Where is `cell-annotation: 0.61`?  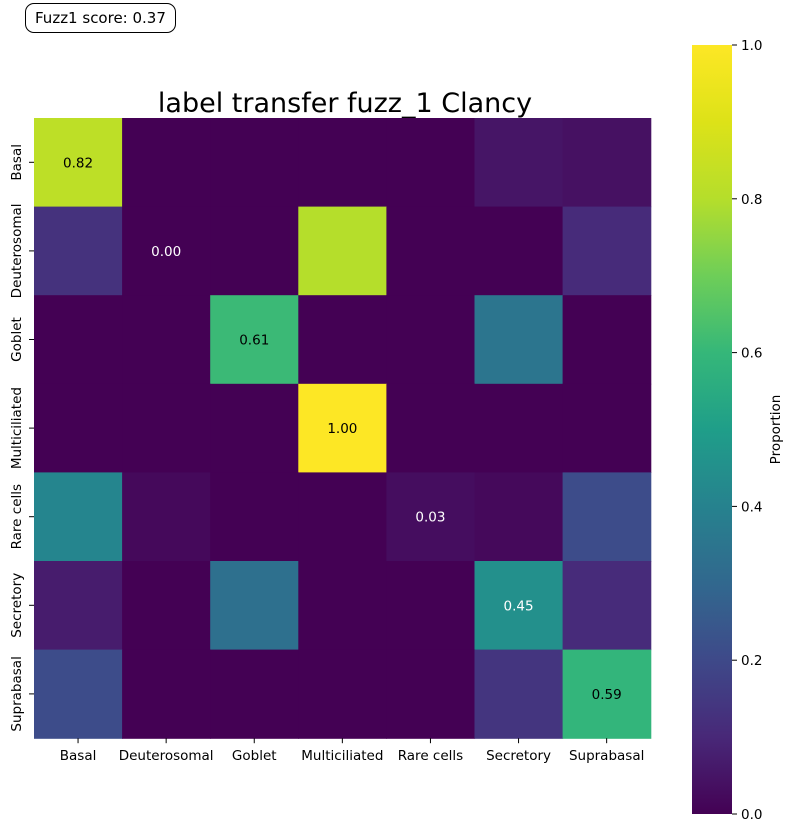
cell-annotation: 0.61 is located at coordinates (254, 341).